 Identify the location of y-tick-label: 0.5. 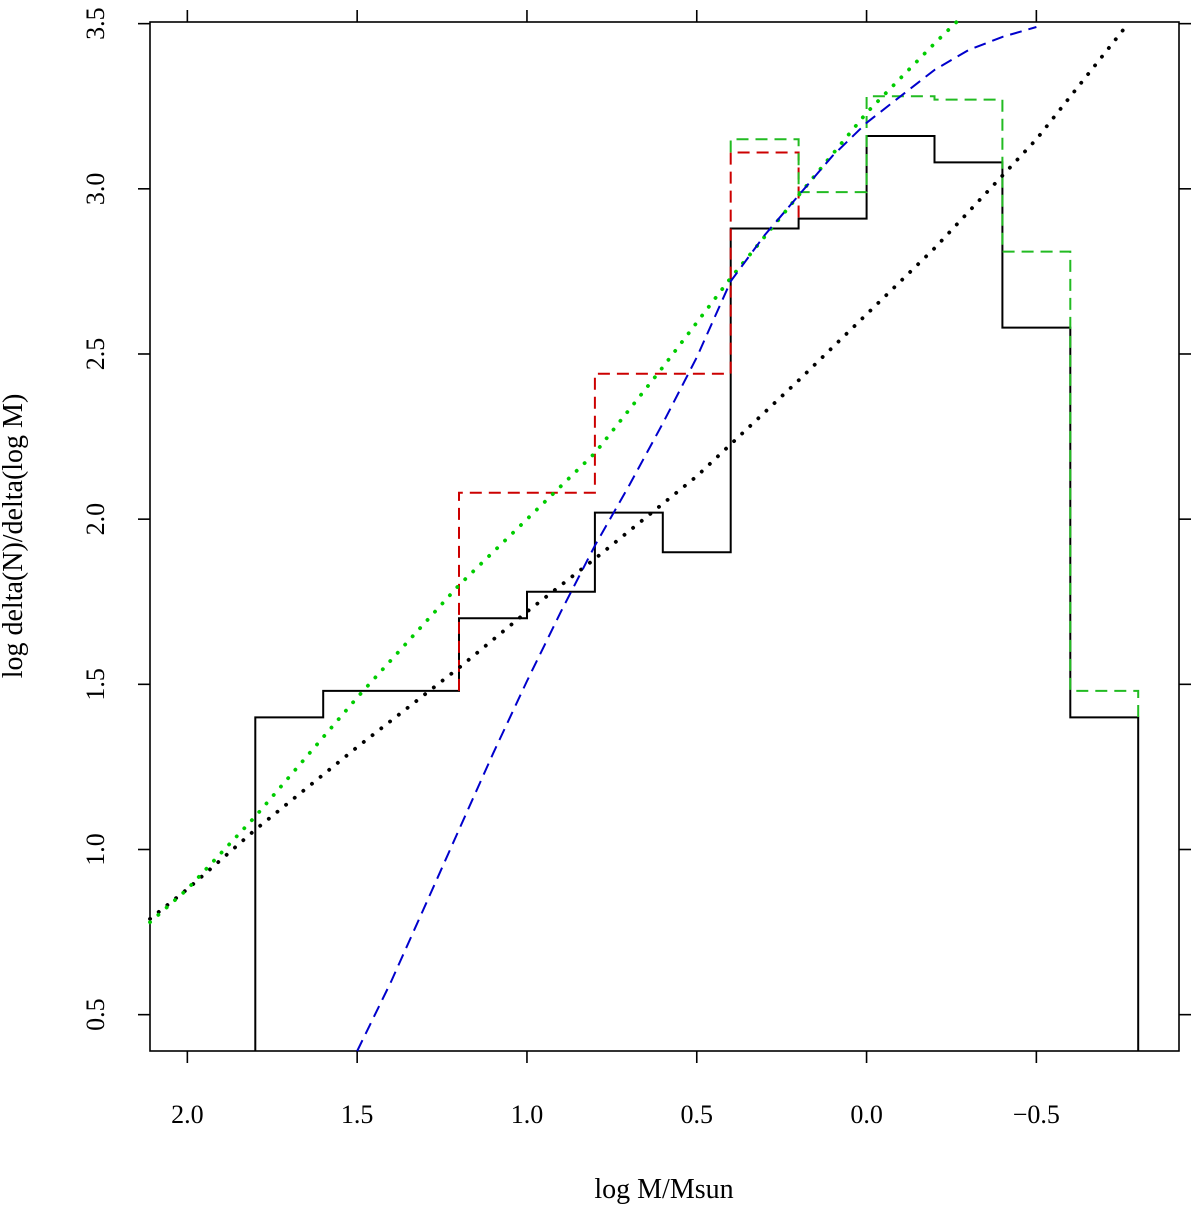
(95, 1014).